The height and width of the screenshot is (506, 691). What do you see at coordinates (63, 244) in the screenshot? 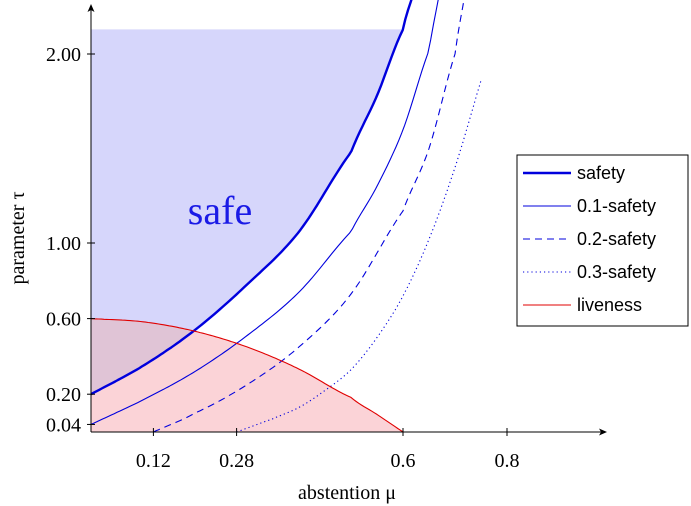
I see `y-tick-label: 1.00` at bounding box center [63, 244].